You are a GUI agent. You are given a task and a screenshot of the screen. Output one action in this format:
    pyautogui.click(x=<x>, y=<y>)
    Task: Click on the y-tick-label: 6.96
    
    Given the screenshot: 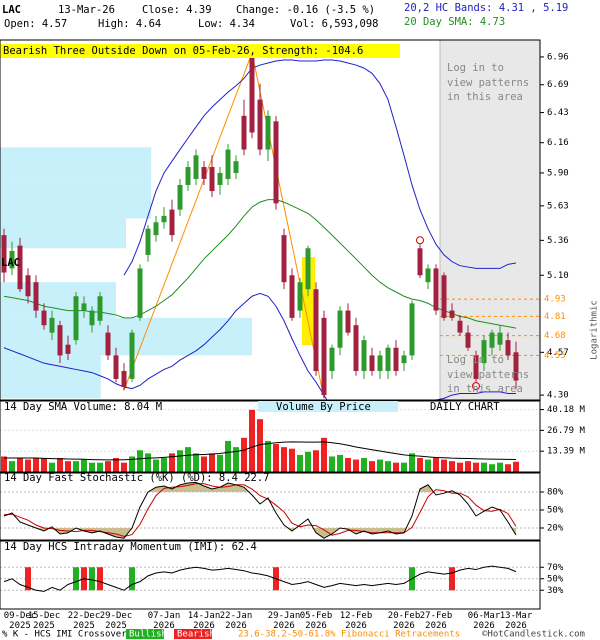 What is the action you would take?
    pyautogui.click(x=558, y=57)
    